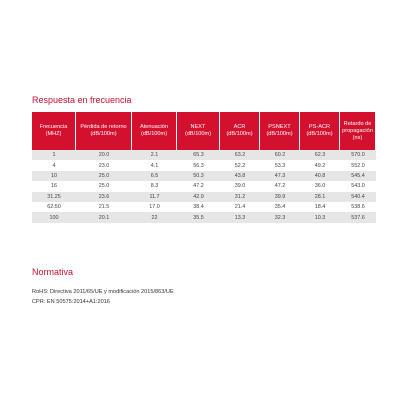  What do you see at coordinates (54, 175) in the screenshot?
I see `table-cell: 10` at bounding box center [54, 175].